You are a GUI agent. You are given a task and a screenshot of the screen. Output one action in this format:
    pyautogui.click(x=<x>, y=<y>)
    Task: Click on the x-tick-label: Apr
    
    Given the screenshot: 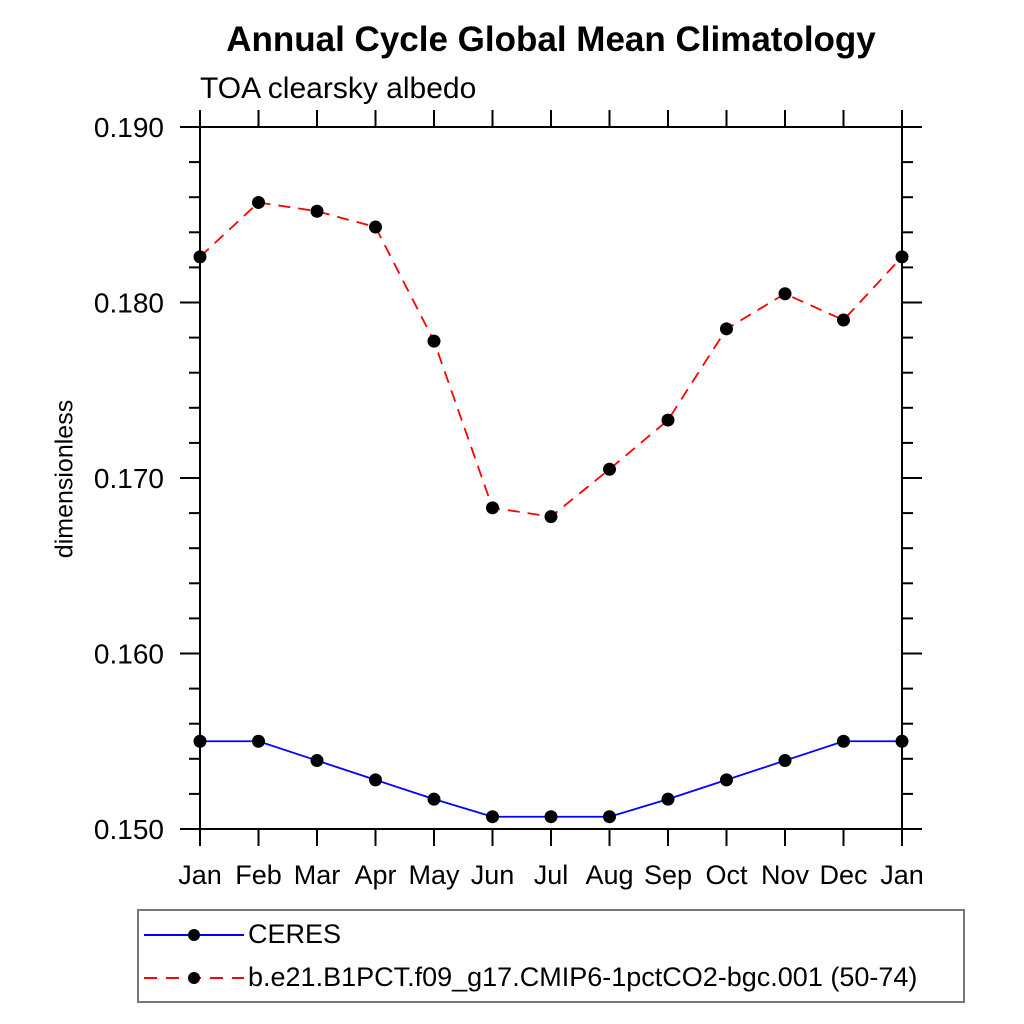 What is the action you would take?
    pyautogui.click(x=375, y=875)
    